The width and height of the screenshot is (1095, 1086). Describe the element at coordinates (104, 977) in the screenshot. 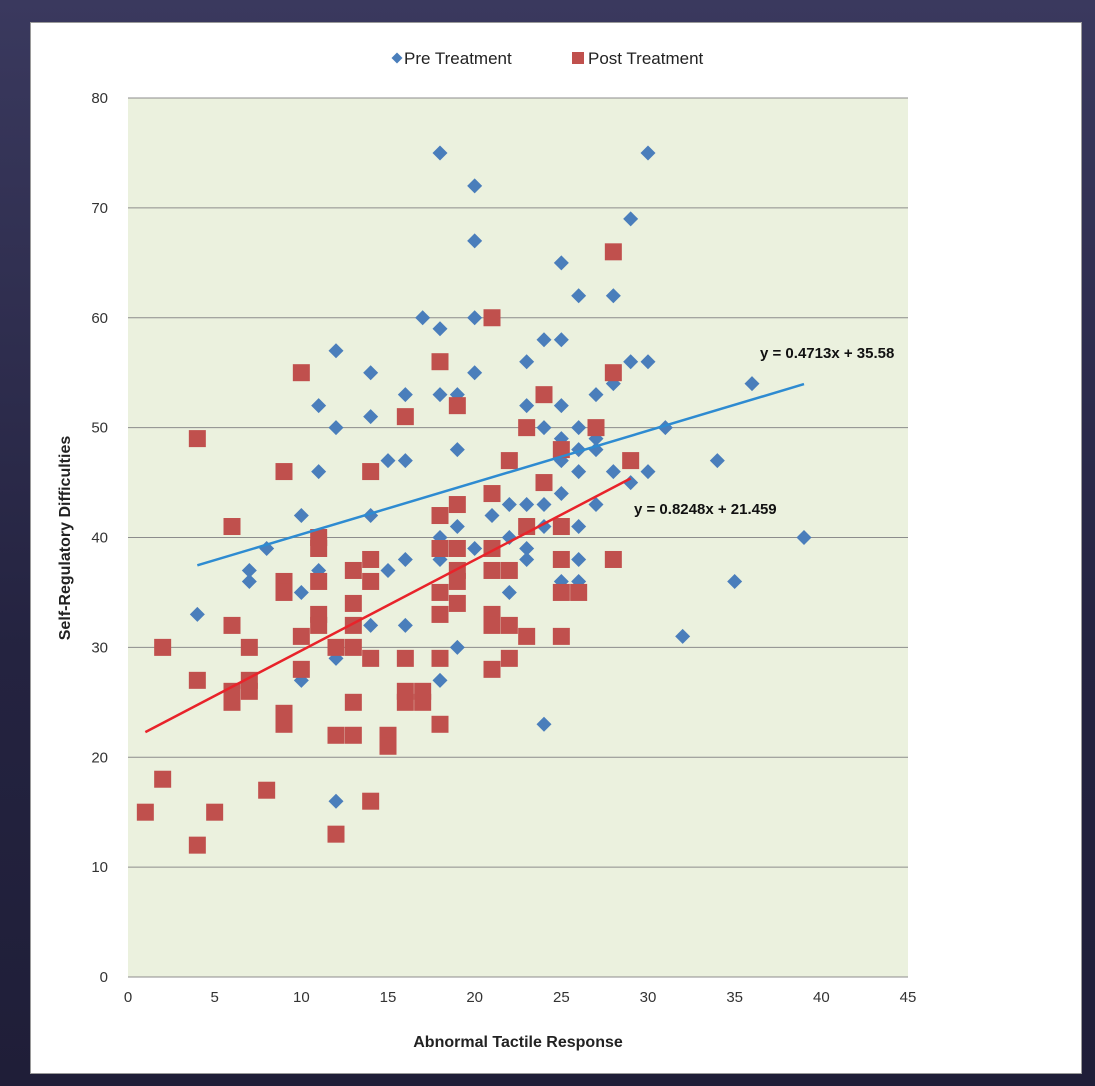

I see `y-tick-label: 0` at that location.